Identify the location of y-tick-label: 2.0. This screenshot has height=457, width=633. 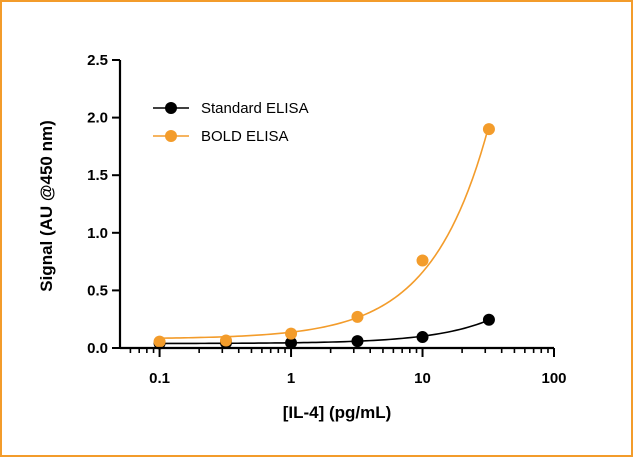
(97, 118).